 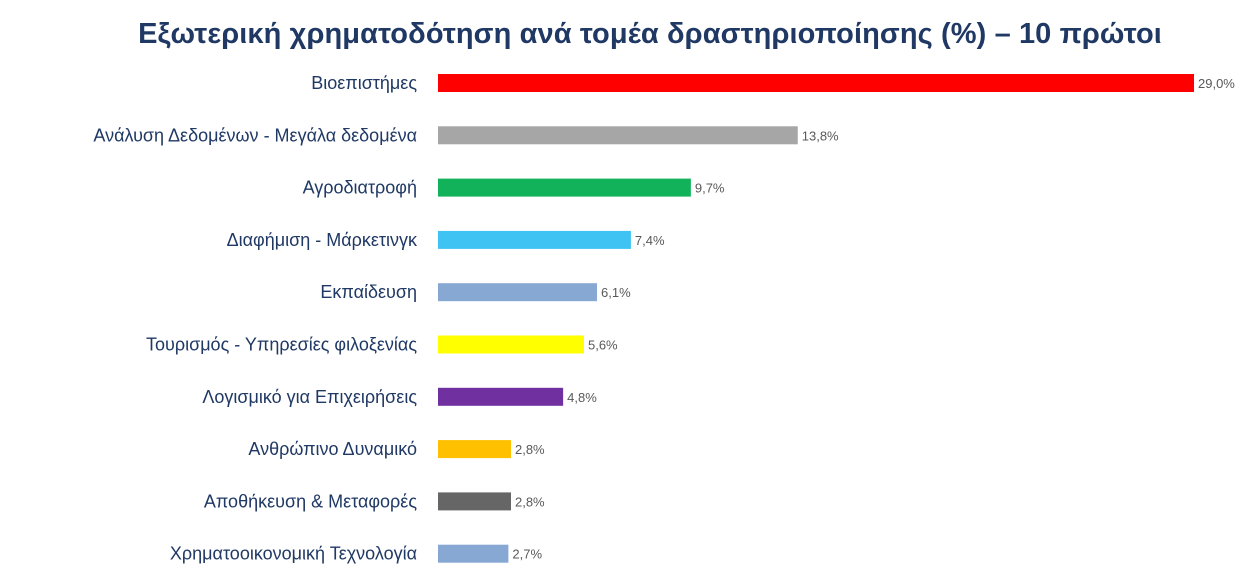 I want to click on category-label: Διαφήμιση - Μάρκετινγκ, so click(x=322, y=240).